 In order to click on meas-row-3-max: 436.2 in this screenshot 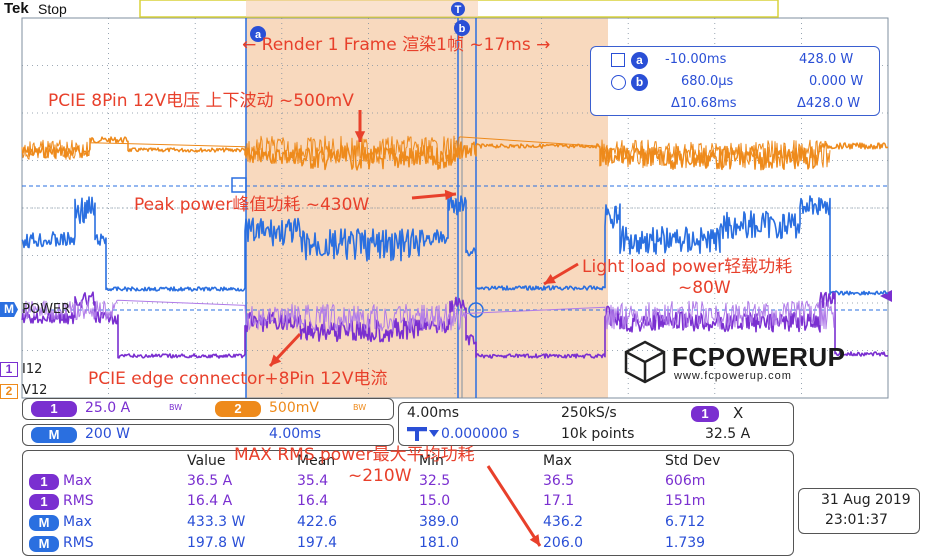, I will do `click(563, 522)`.